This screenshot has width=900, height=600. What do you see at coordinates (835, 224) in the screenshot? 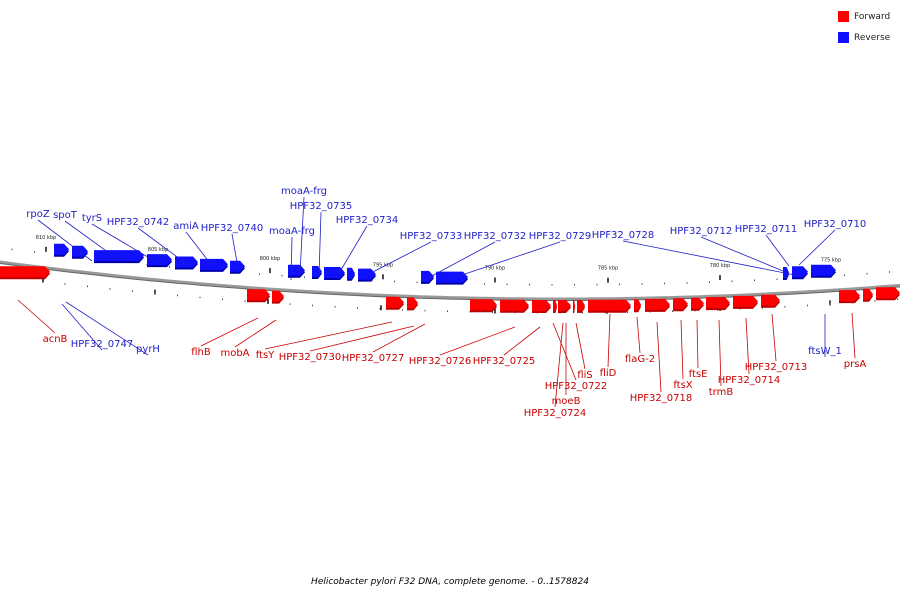
I see `gene-label: HPF32_0710` at bounding box center [835, 224].